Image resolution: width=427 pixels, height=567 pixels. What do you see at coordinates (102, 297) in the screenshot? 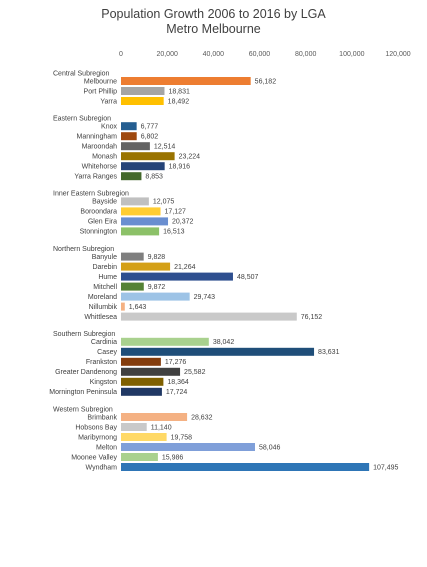
I see `category-label: Moreland` at bounding box center [102, 297].